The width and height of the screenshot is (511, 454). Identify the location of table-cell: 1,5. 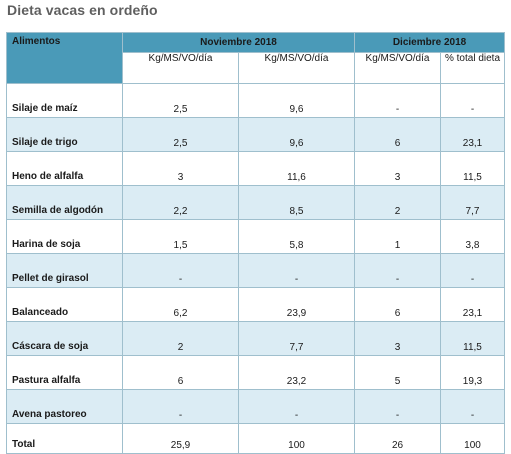
(180, 236).